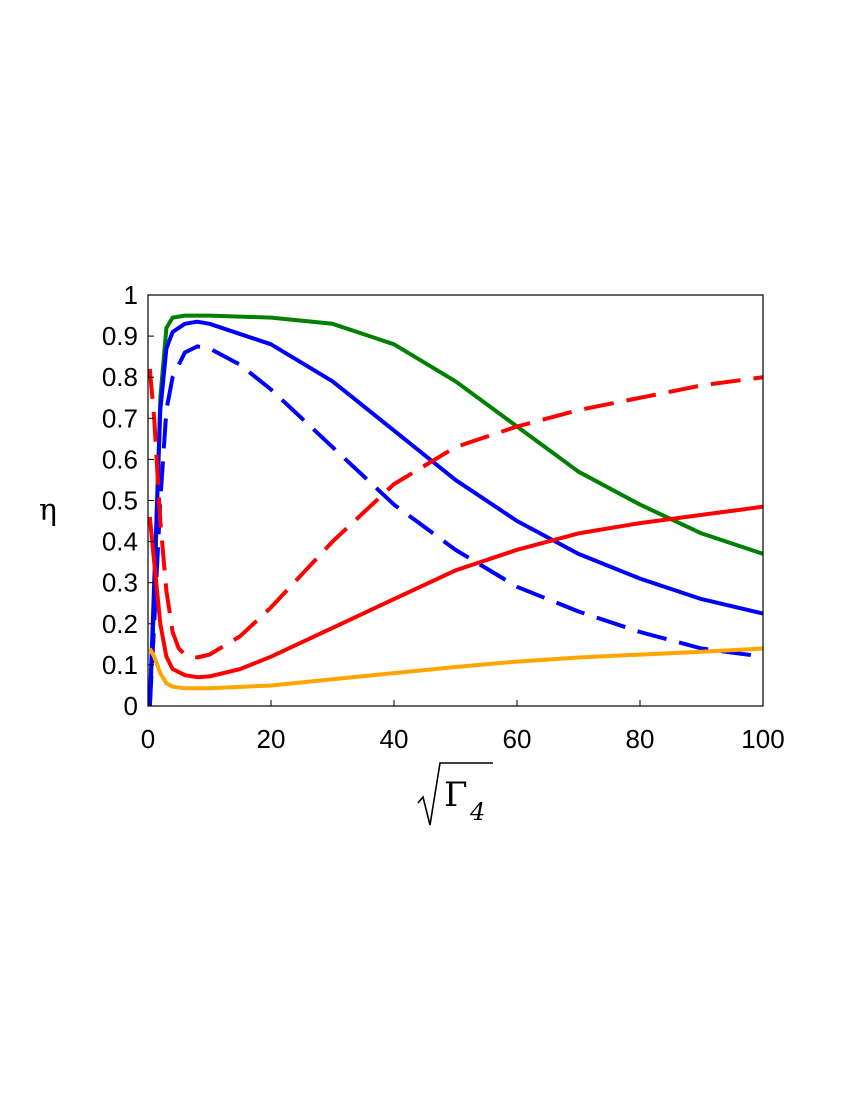  What do you see at coordinates (271, 739) in the screenshot?
I see `x-tick-label: 20` at bounding box center [271, 739].